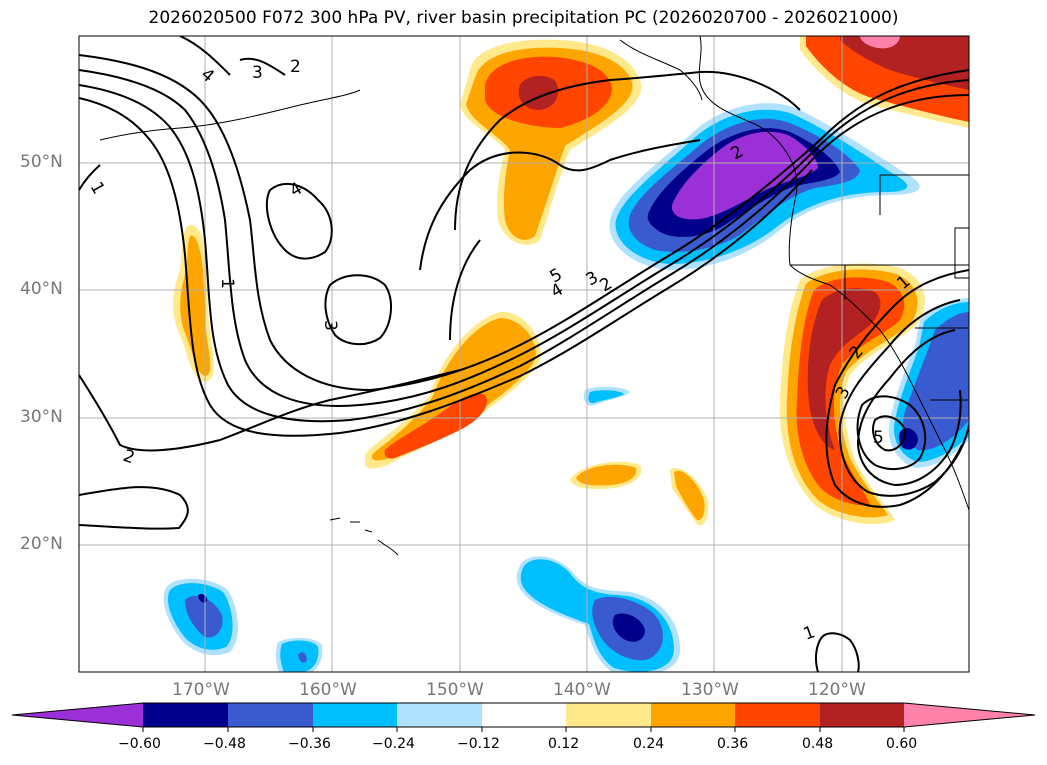  I want to click on lon-label: 150°W, so click(455, 690).